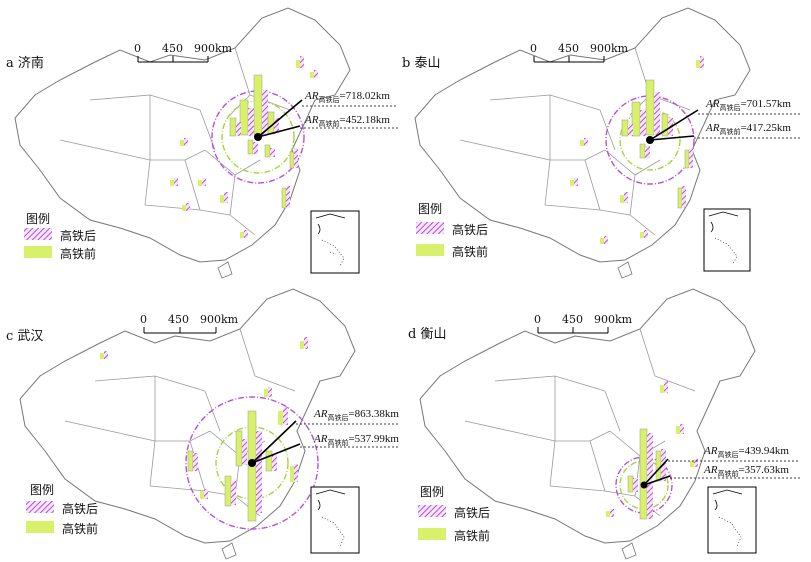 This screenshot has width=811, height=562. What do you see at coordinates (748, 105) in the screenshot?
I see `ar-after-label: AR高铁后=701.57km` at bounding box center [748, 105].